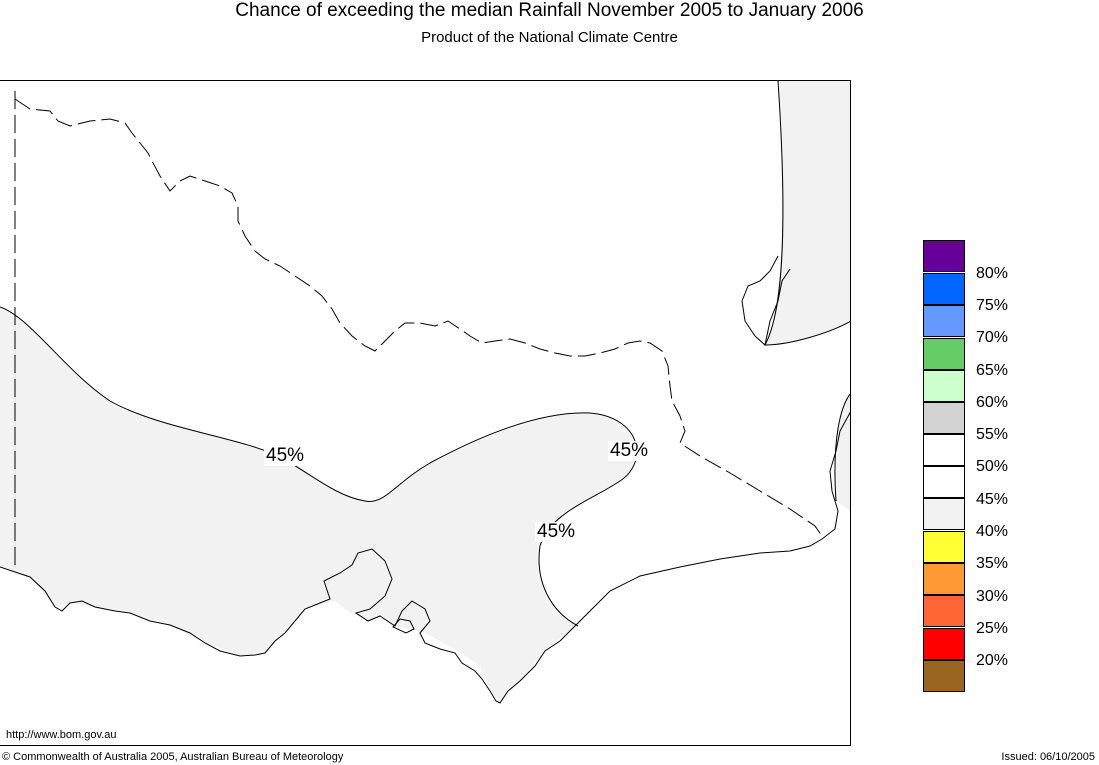 The image size is (1099, 765). I want to click on legend-label: 30%, so click(992, 596).